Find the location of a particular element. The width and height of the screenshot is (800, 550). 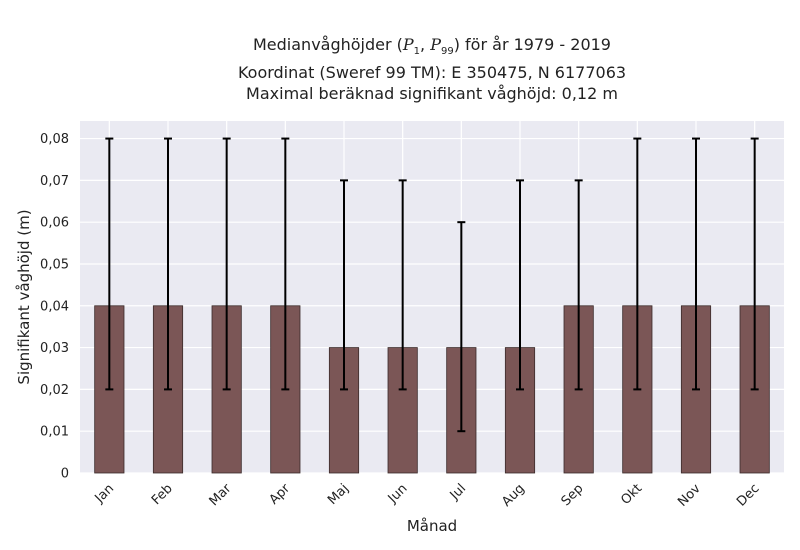

x-tick-label: Mar is located at coordinates (221, 495).